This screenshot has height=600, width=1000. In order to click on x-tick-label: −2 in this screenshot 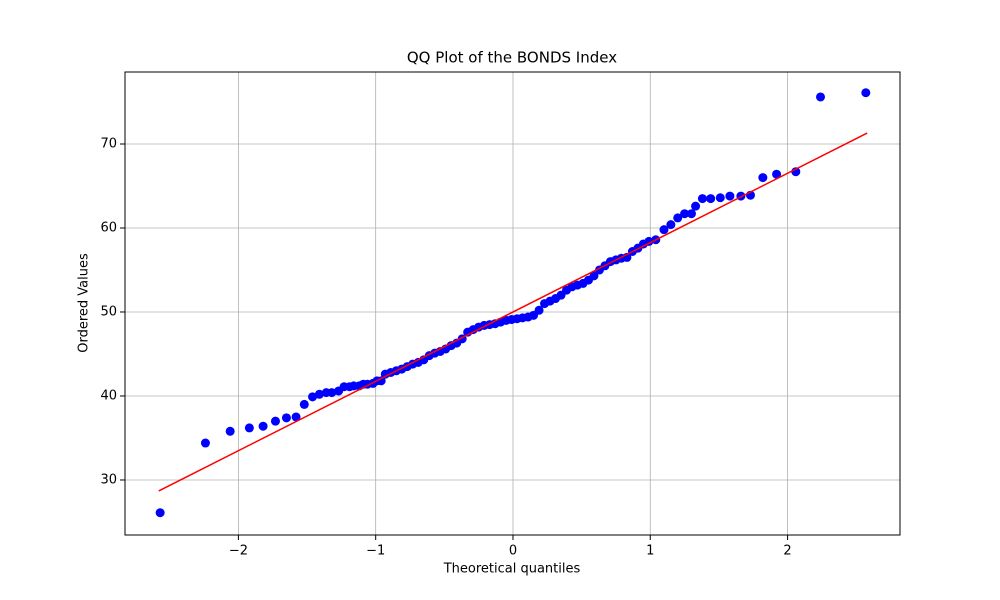, I will do `click(238, 551)`.